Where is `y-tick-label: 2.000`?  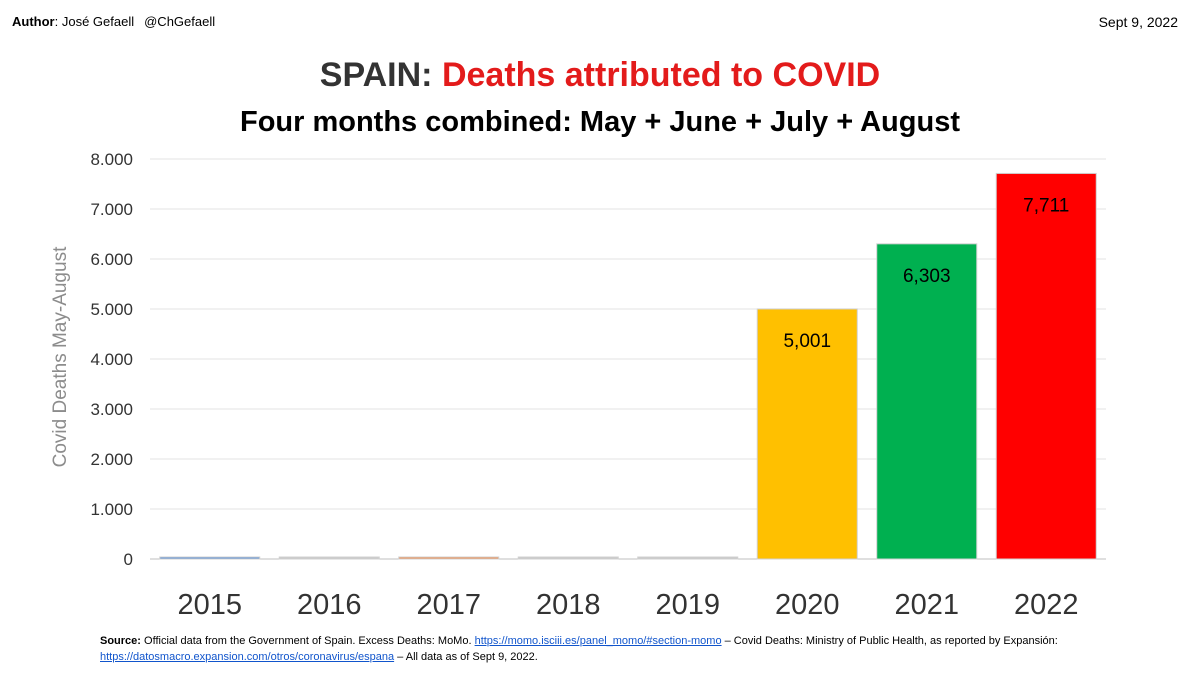
y-tick-label: 2.000 is located at coordinates (111, 459).